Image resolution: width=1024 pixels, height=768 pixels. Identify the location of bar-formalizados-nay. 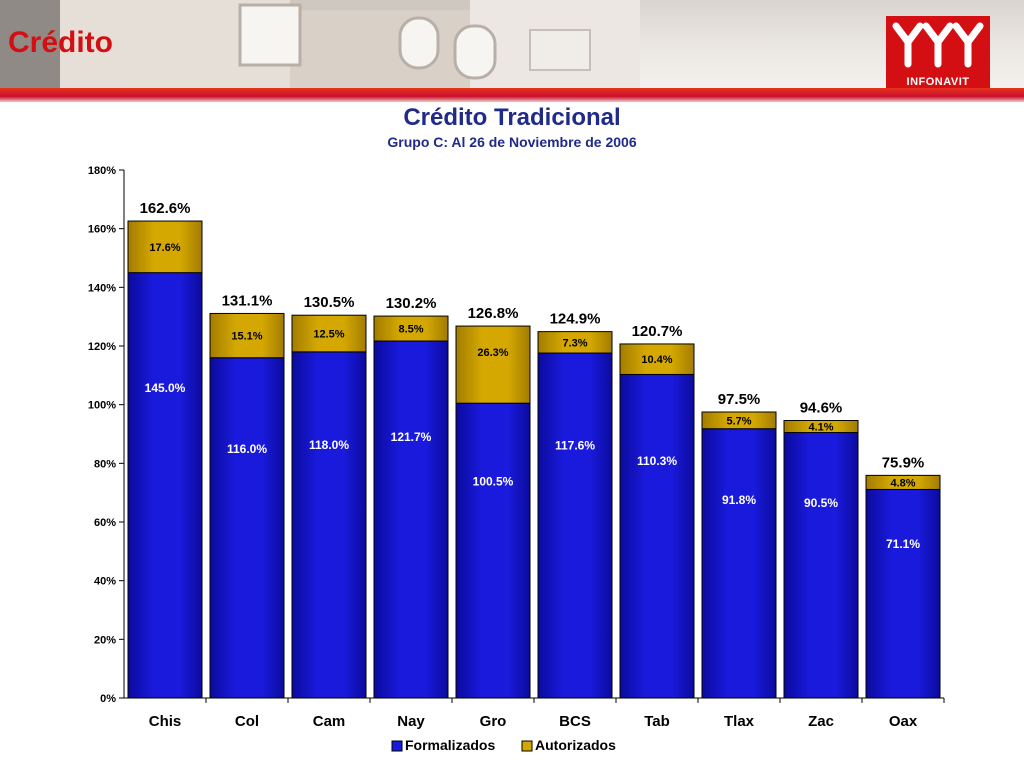
(411, 519).